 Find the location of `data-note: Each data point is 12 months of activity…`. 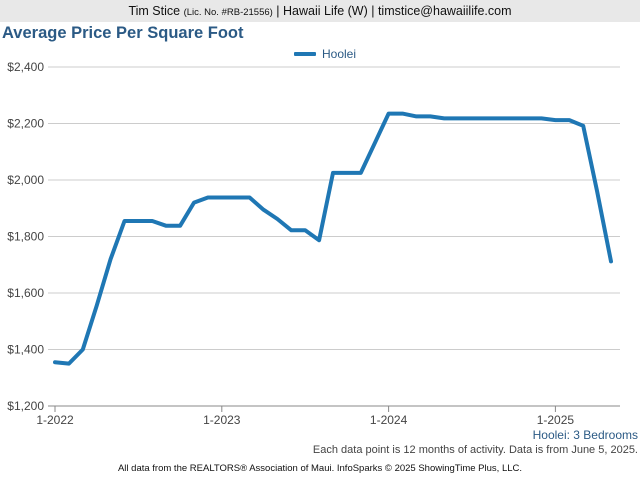

data-note: Each data point is 12 months of activity… is located at coordinates (475, 450).